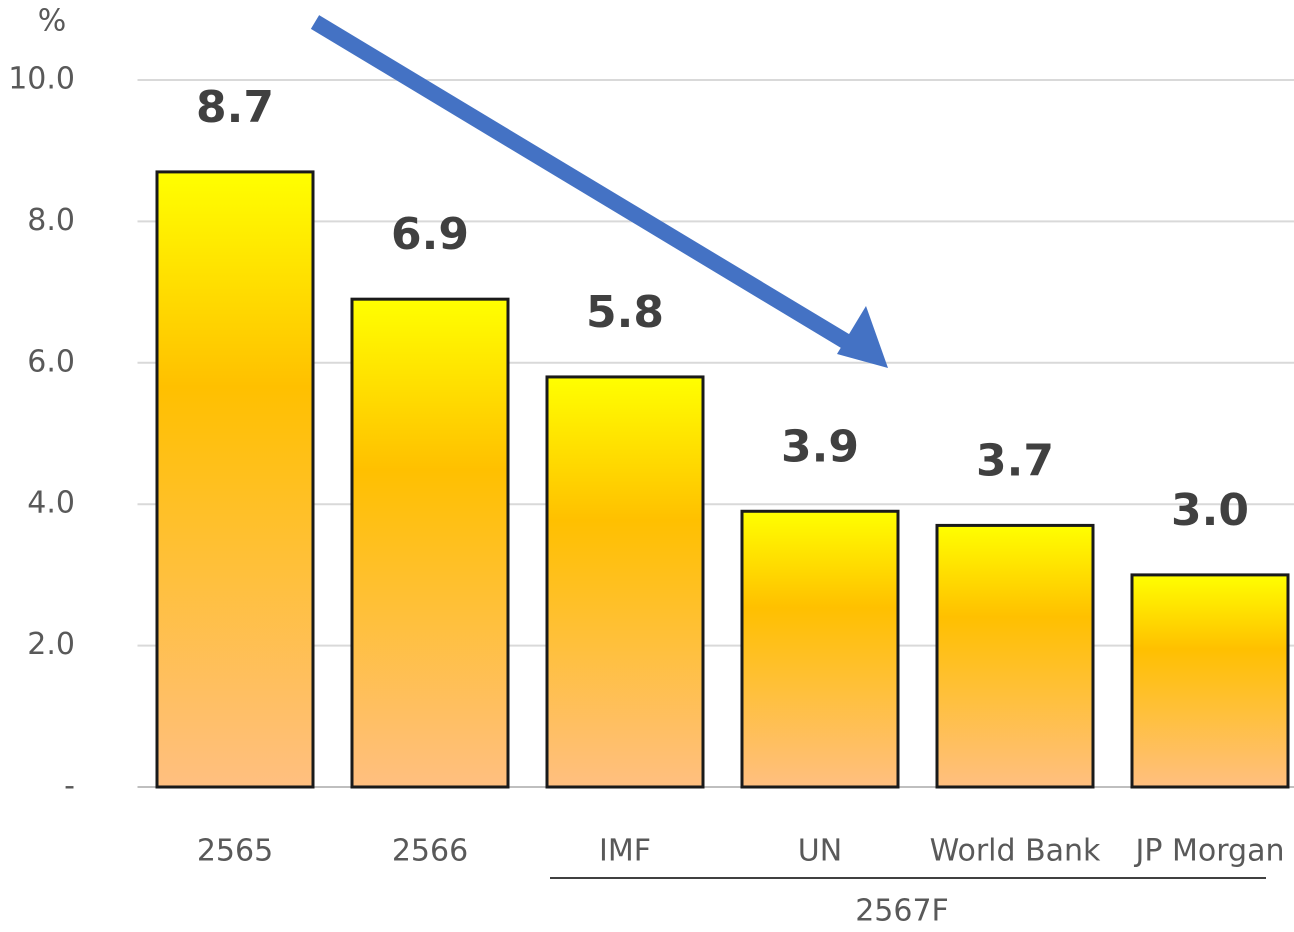 The height and width of the screenshot is (932, 1294). Describe the element at coordinates (235, 107) in the screenshot. I see `value-label: 8.7` at that location.